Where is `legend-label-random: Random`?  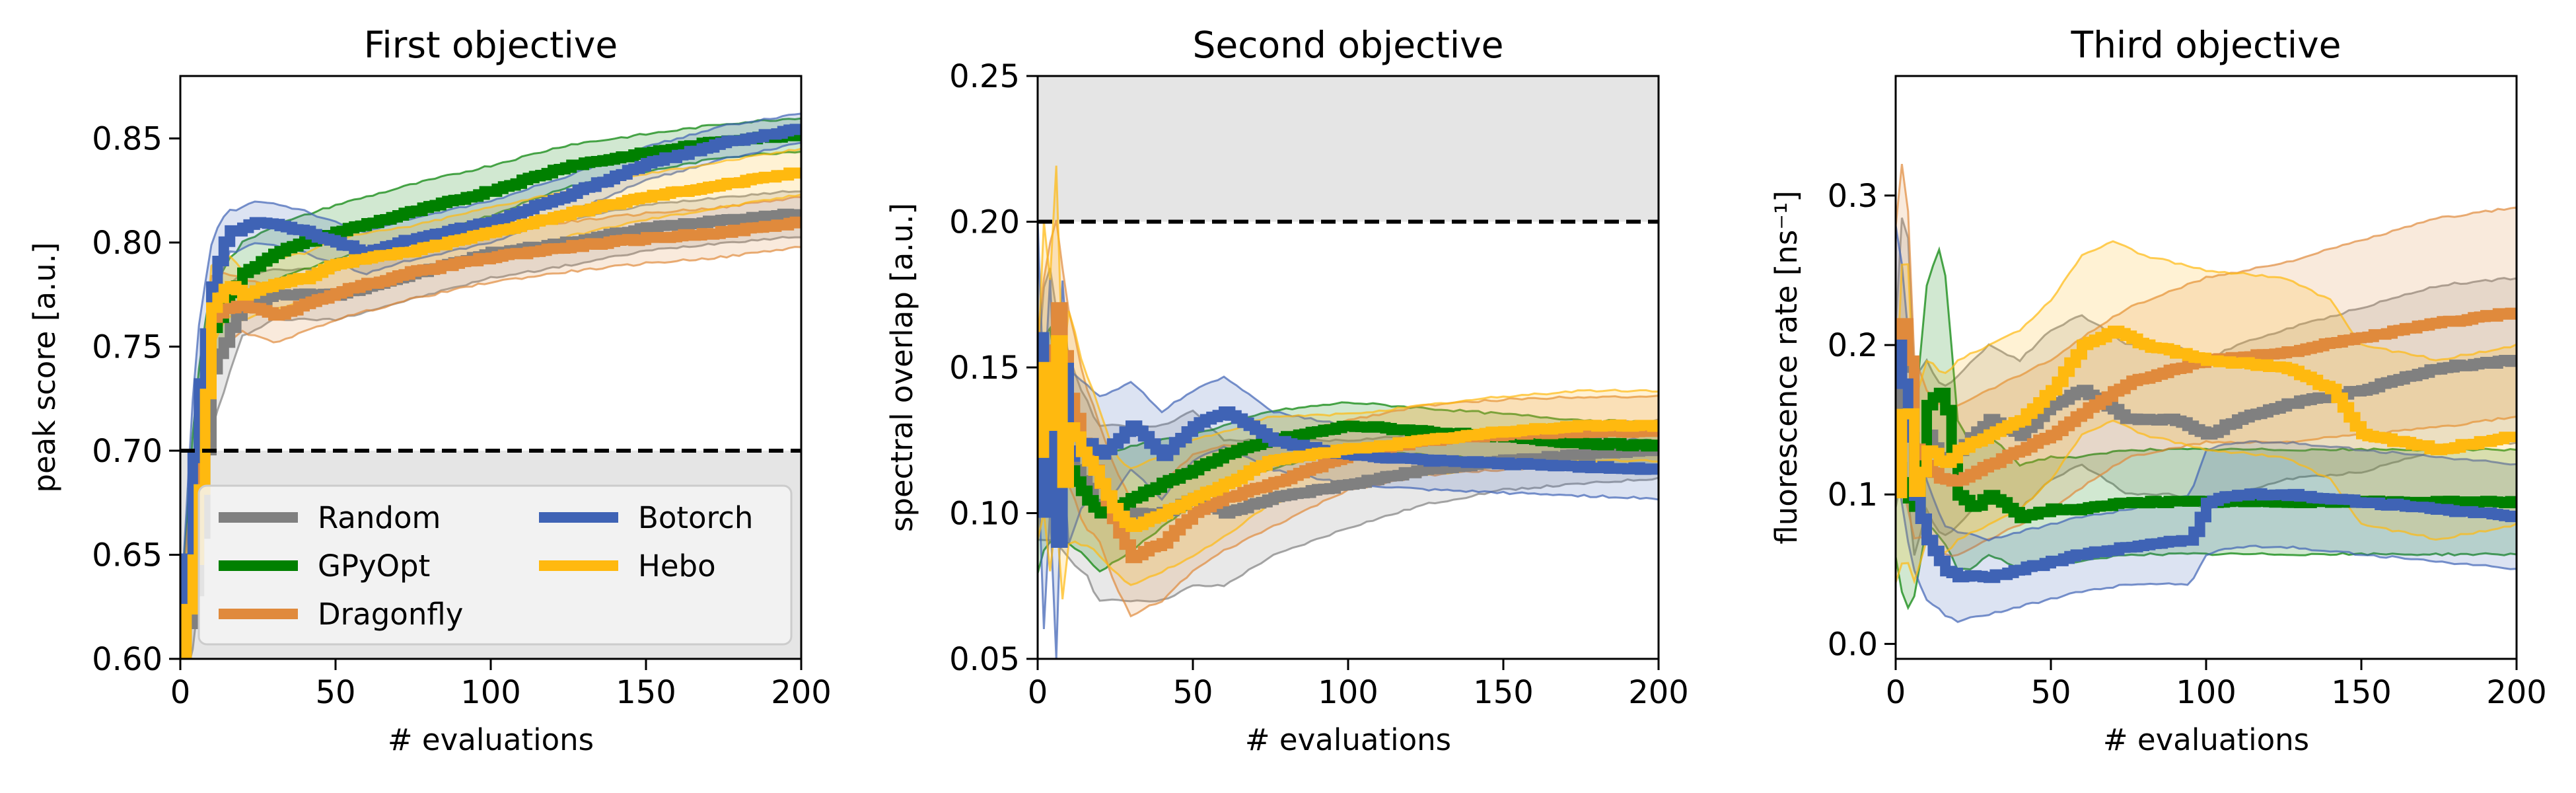 legend-label-random: Random is located at coordinates (380, 517).